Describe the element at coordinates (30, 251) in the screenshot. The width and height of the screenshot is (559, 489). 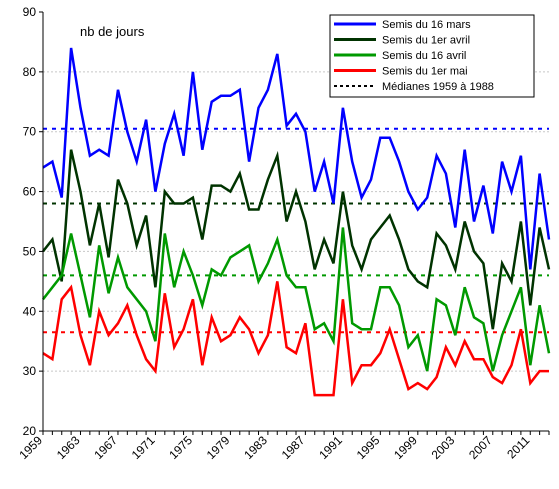
I see `y-tick-label: 50` at that location.